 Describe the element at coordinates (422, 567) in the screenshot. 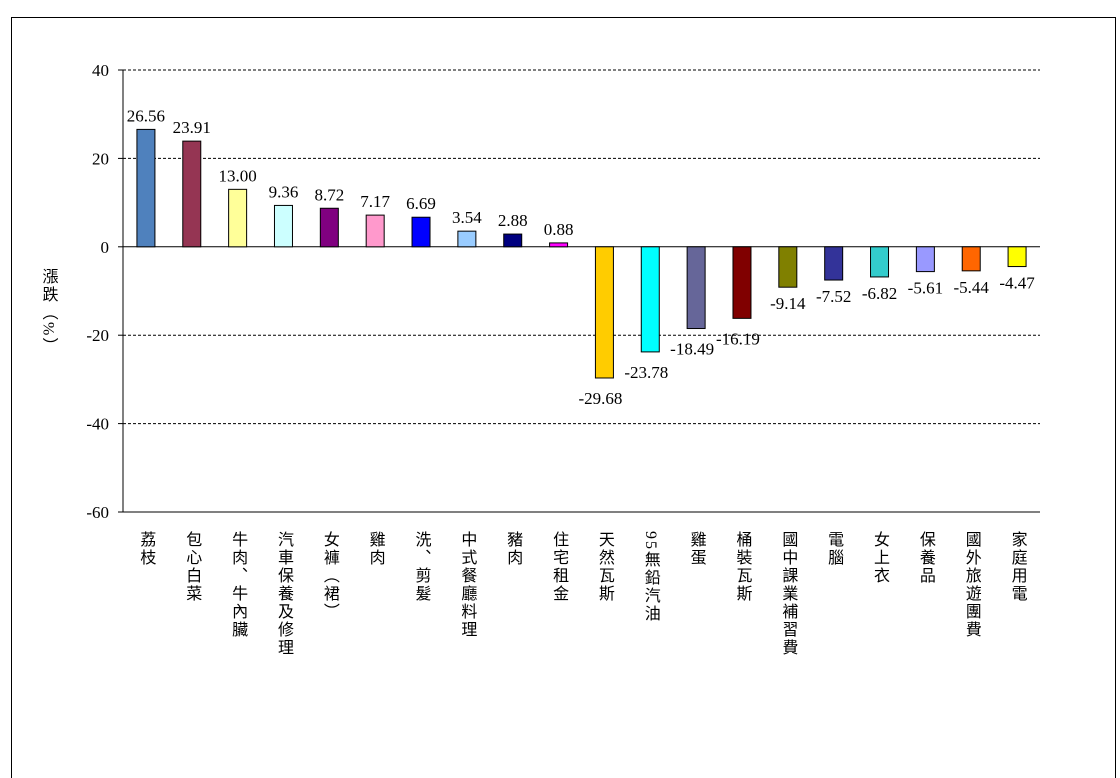

I see `x-tick-label: 洗、剪髮` at that location.